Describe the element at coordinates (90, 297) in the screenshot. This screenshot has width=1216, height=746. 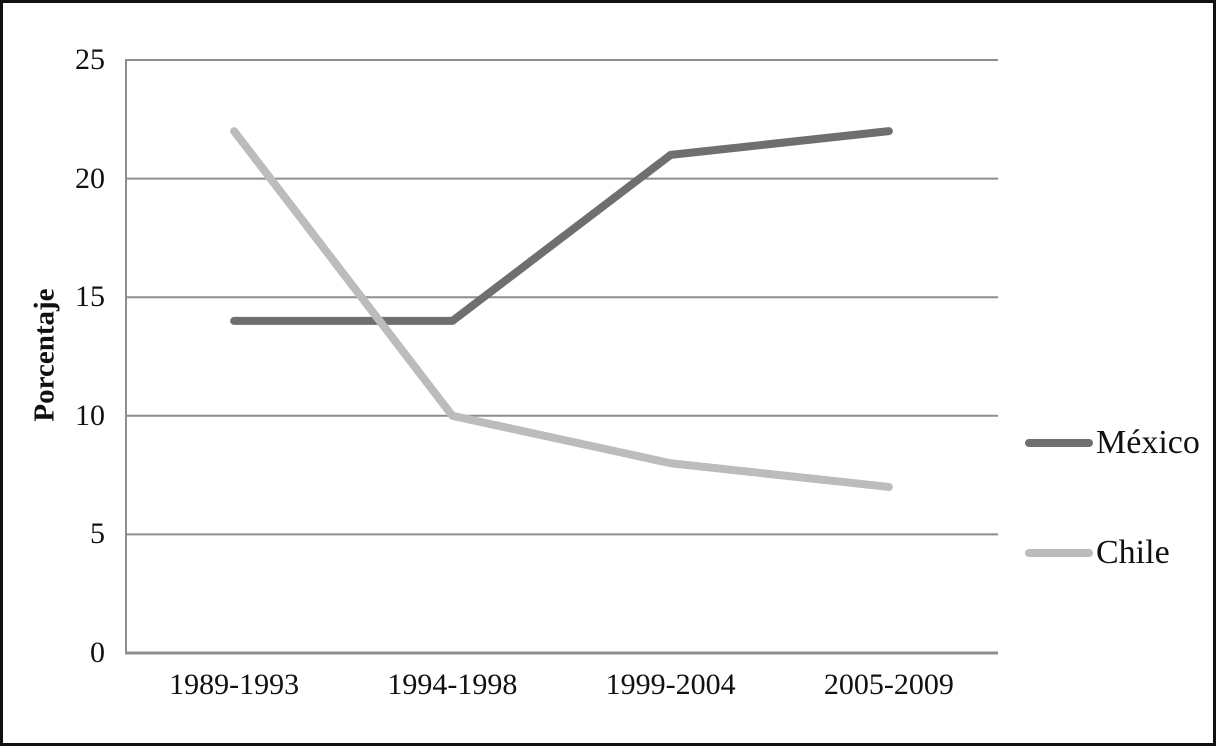
I see `y-tick-label: 15` at that location.